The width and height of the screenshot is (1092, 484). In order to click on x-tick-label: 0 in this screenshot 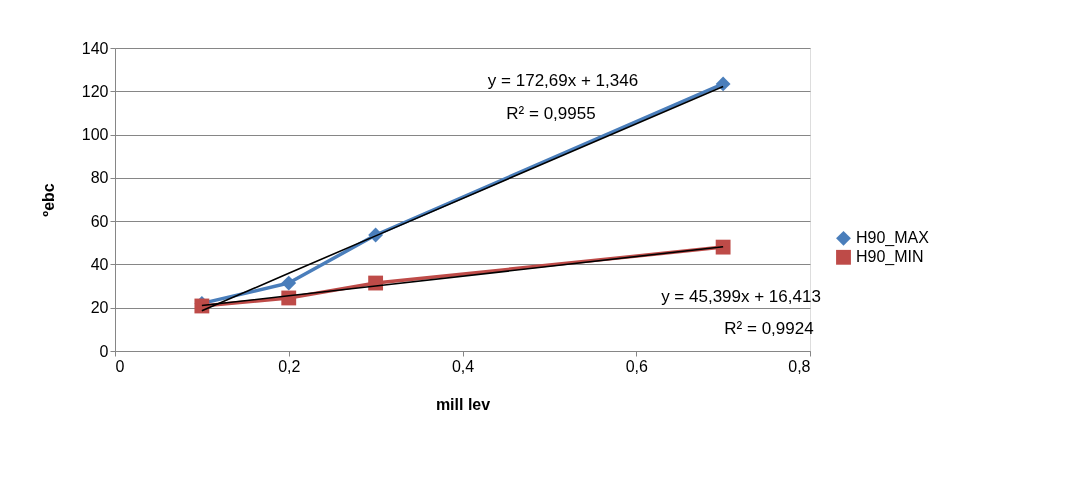, I will do `click(120, 366)`.